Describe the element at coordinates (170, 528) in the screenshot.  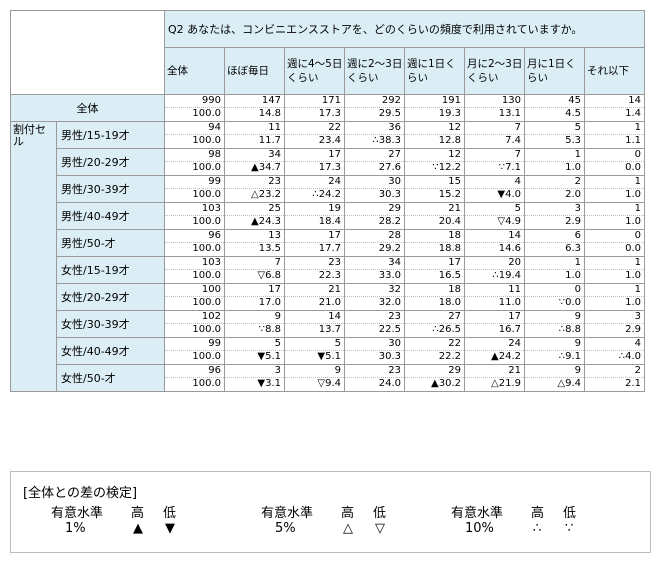
I see `legend-low-mark: ▼` at that location.